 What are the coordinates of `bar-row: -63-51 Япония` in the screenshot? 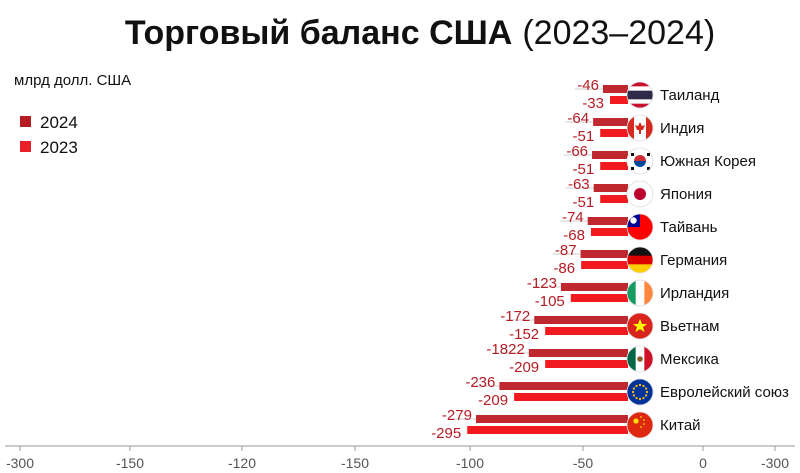 It's located at (638, 193).